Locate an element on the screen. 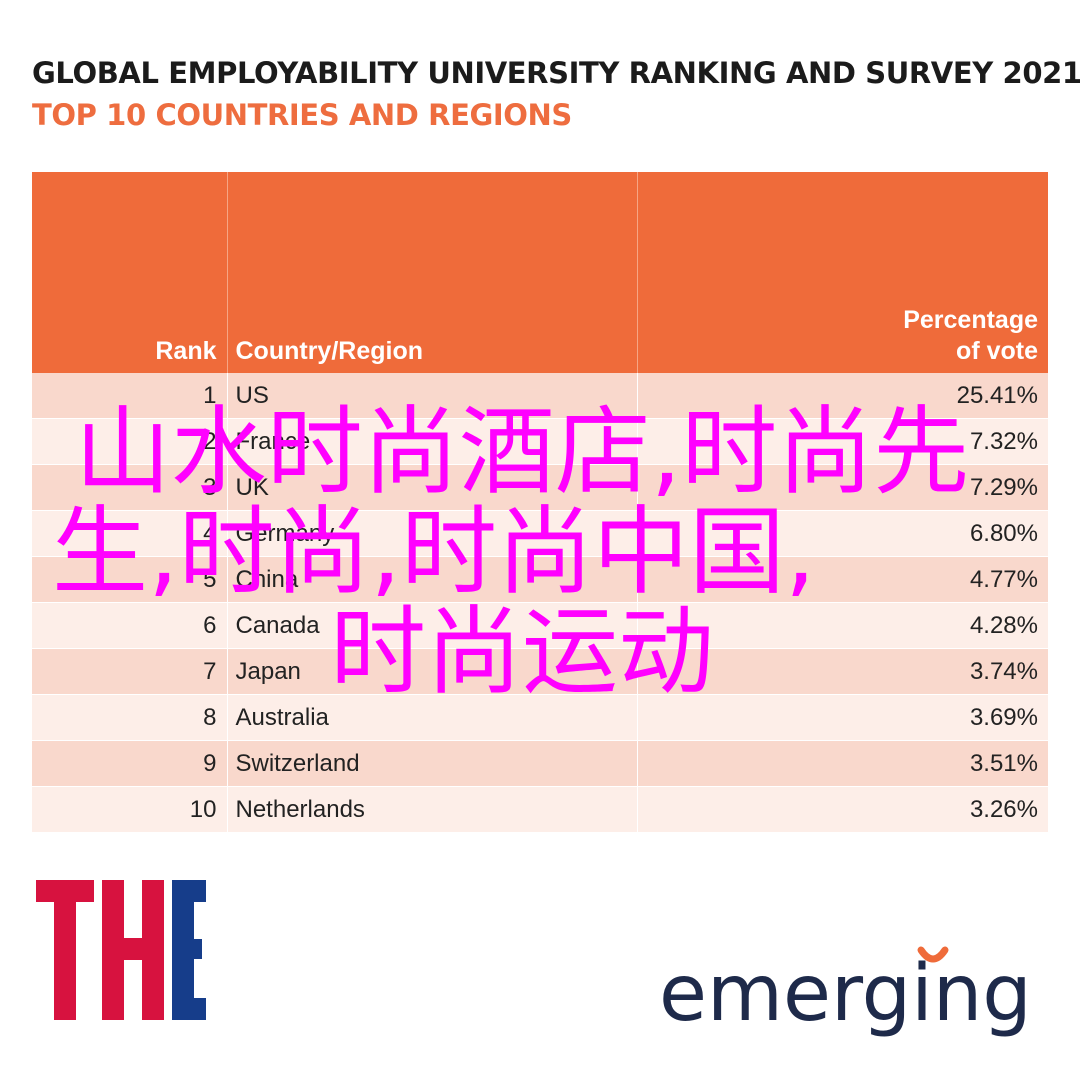 This screenshot has width=1080, height=1080. table-row: 6 Canada 4.28% is located at coordinates (540, 625).